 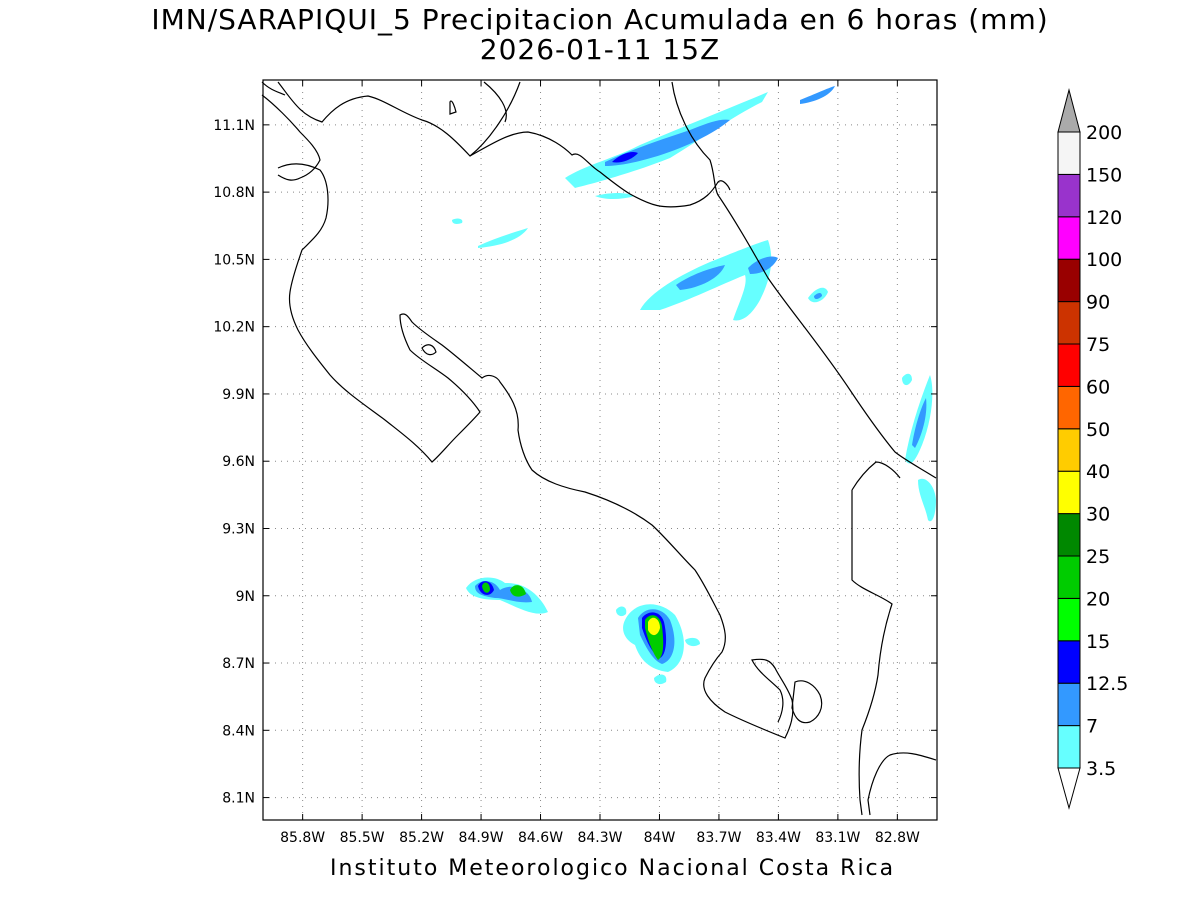 What do you see at coordinates (1098, 387) in the screenshot?
I see `colorbar-level-label: 60` at bounding box center [1098, 387].